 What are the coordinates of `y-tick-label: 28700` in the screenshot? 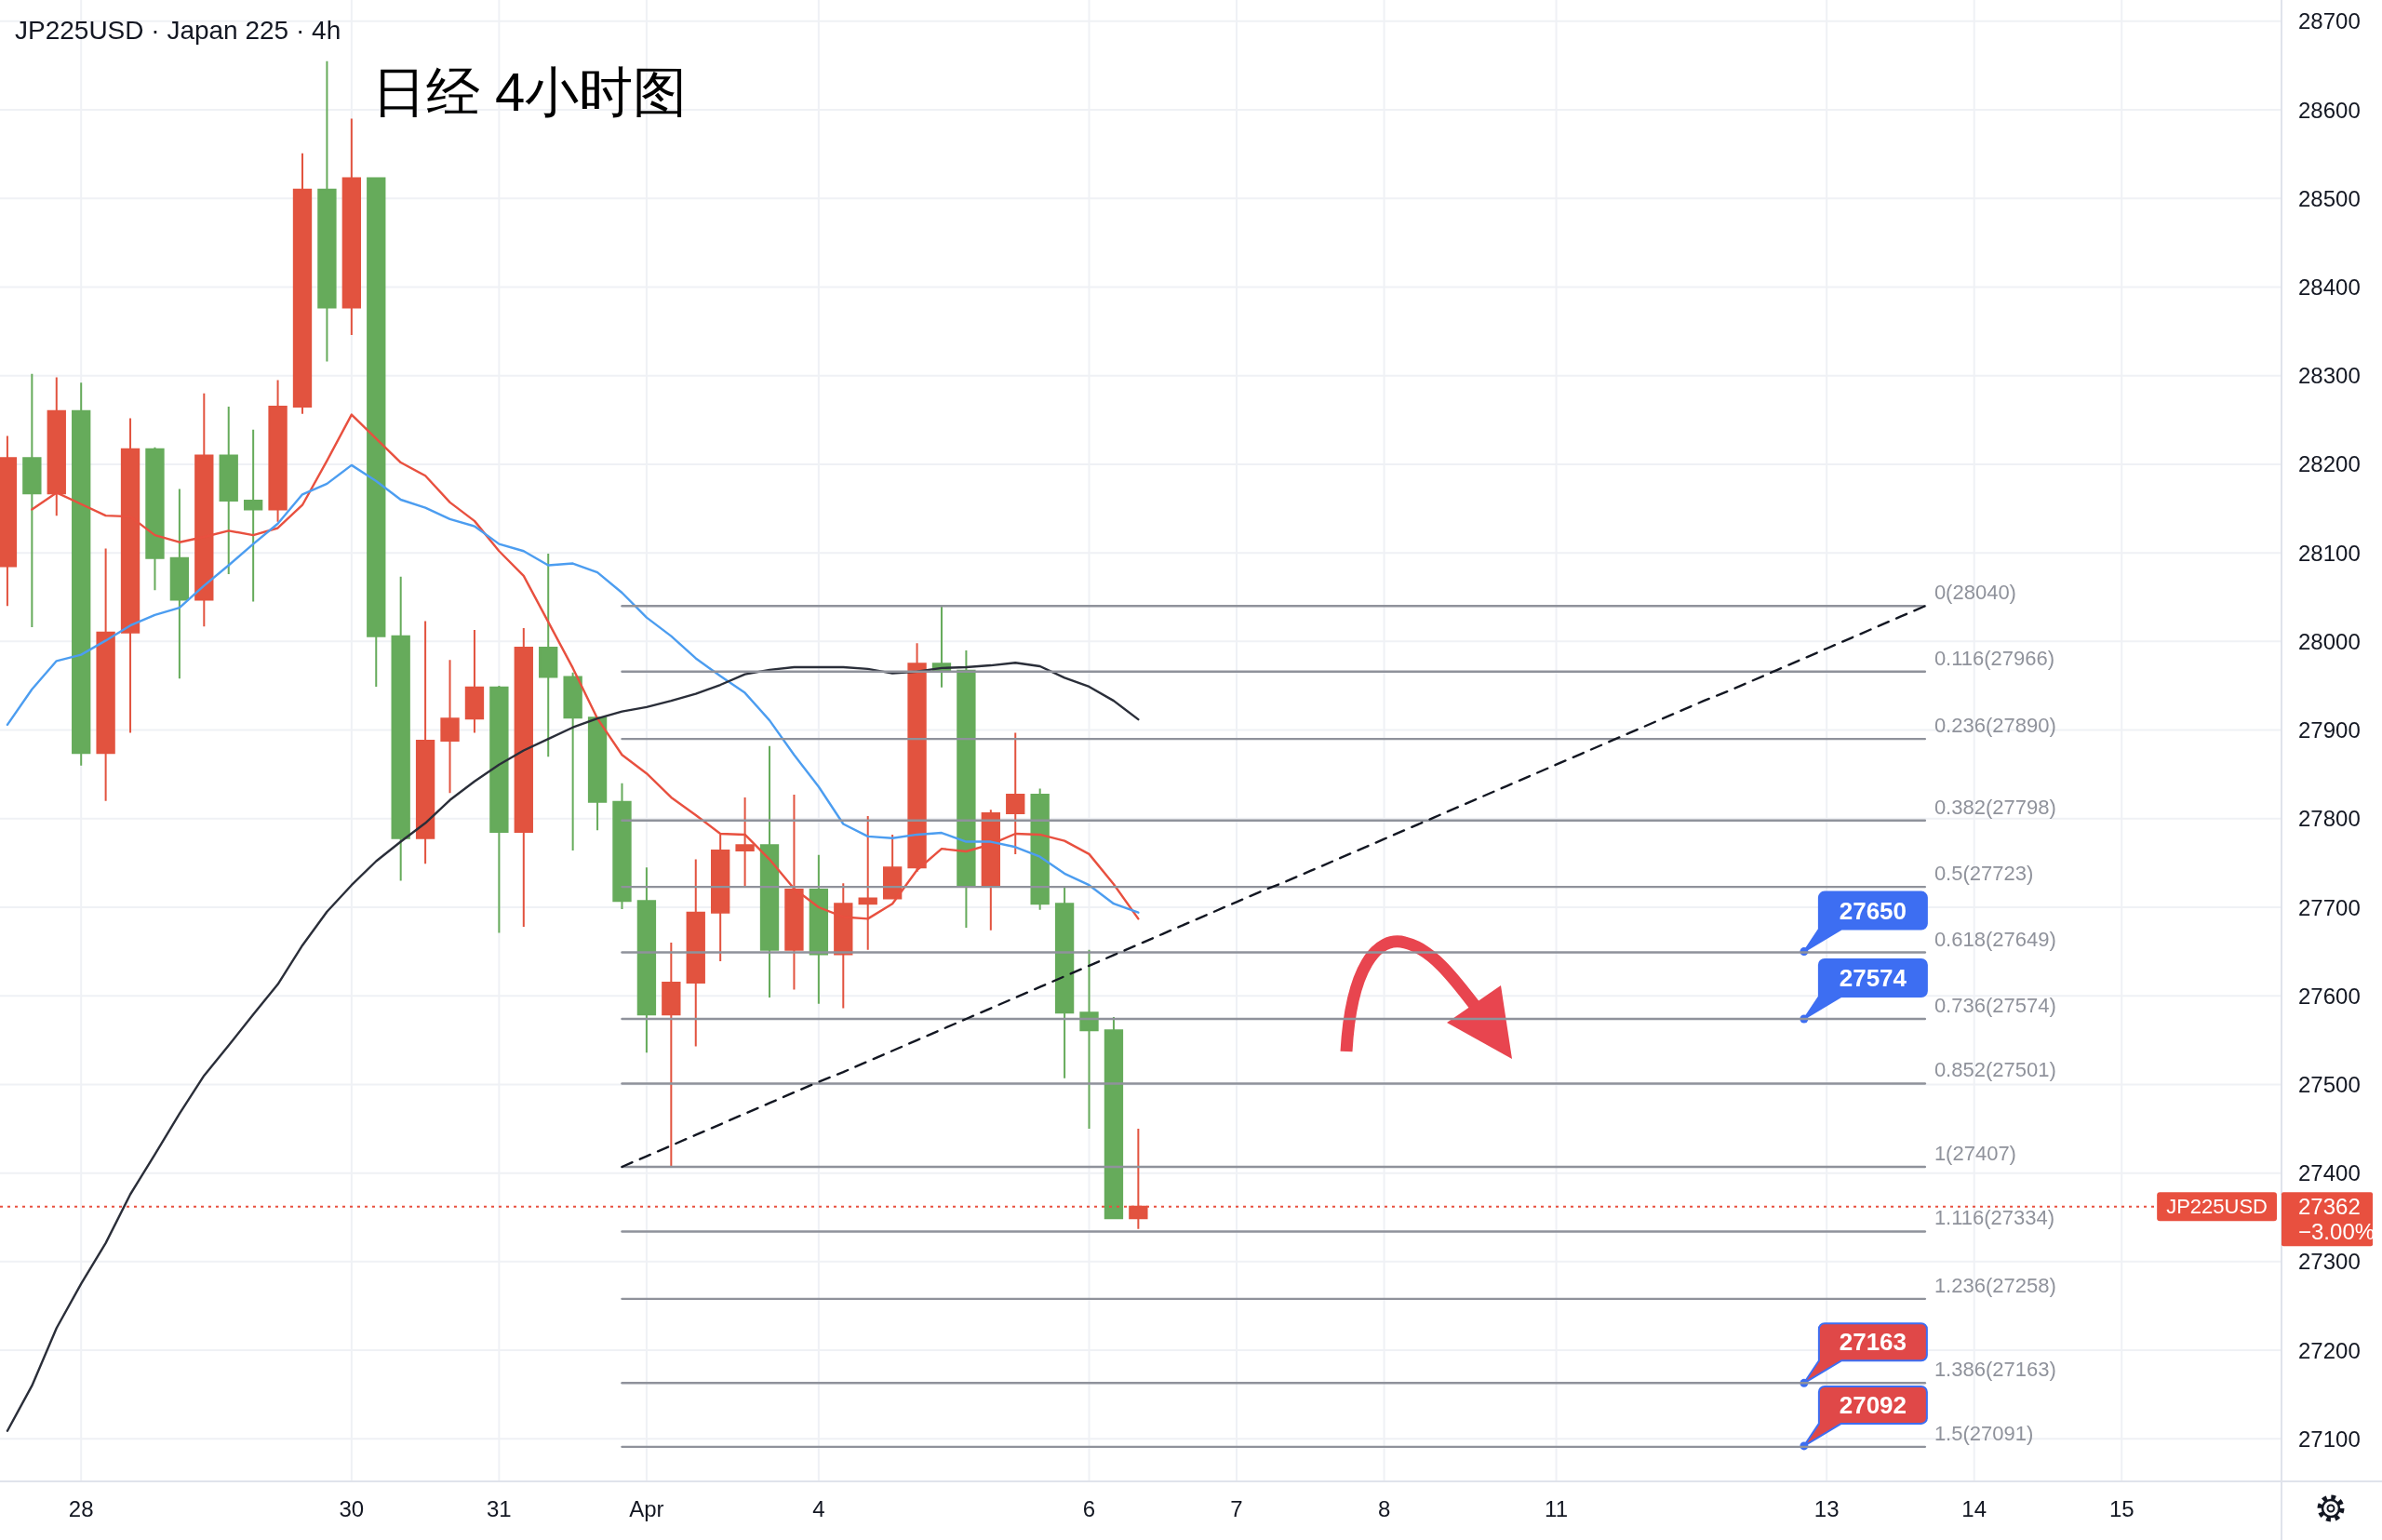 It's located at (2329, 21).